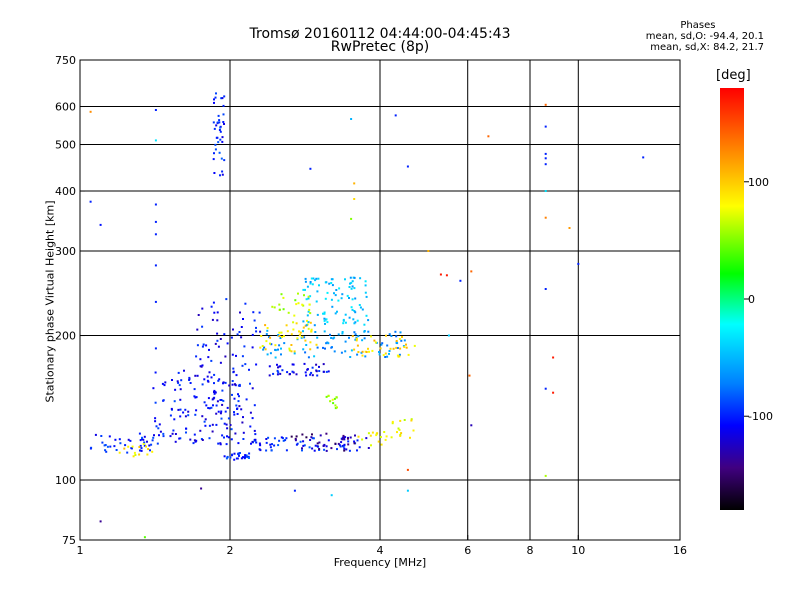 Image resolution: width=800 pixels, height=600 pixels. What do you see at coordinates (70, 300) in the screenshot?
I see `y-tick-labels: 75 100 200 300 400 500 600 750` at bounding box center [70, 300].